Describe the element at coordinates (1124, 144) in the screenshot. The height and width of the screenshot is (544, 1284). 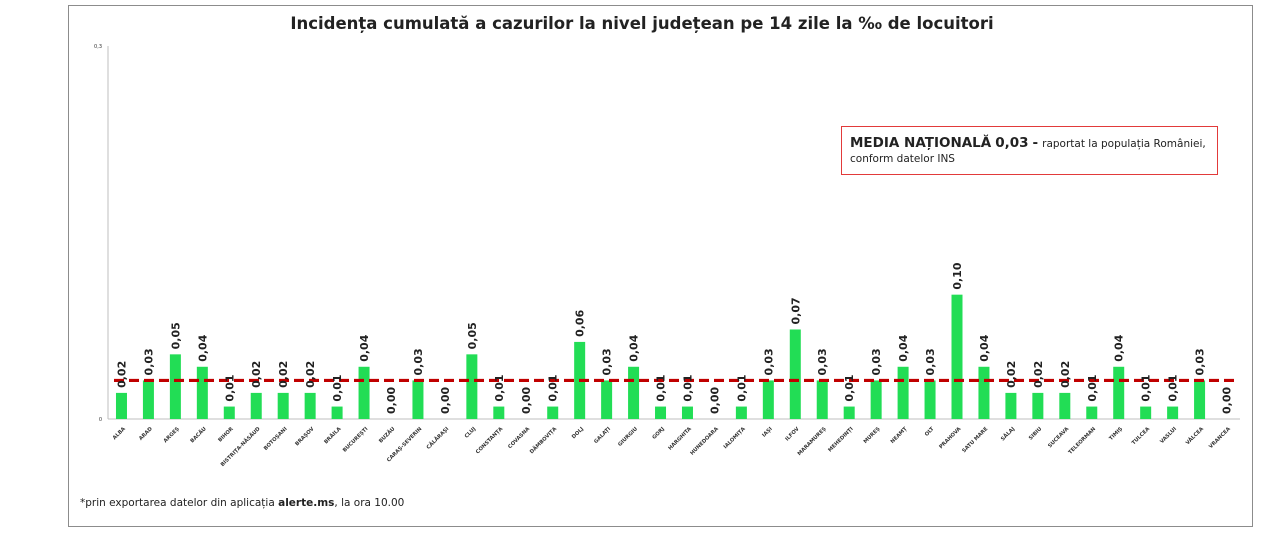
I see `national-average-text: raportat la populația României,` at that location.